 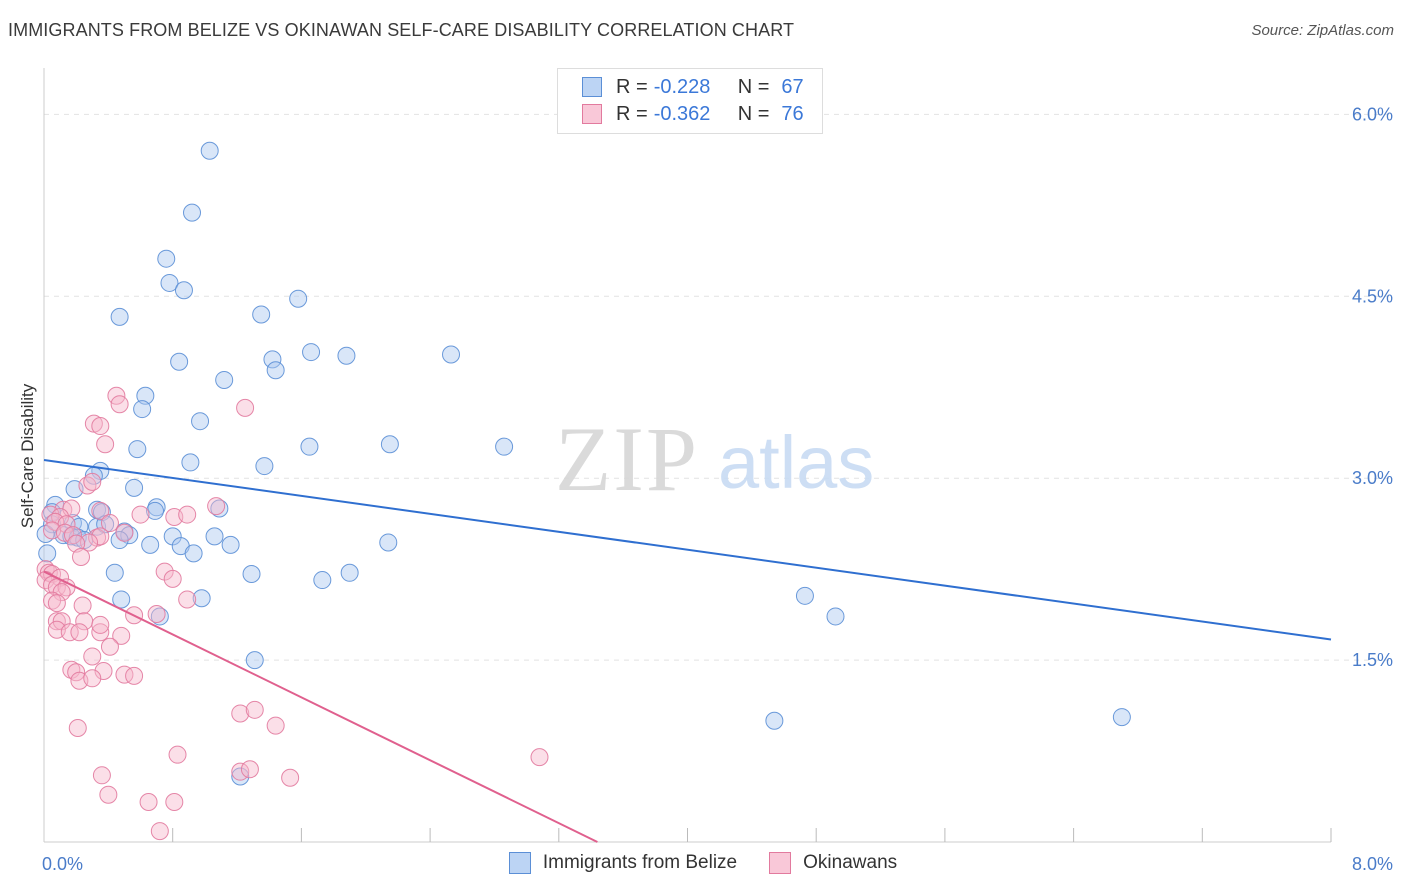 I want to click on n-value: 67, so click(x=792, y=86).